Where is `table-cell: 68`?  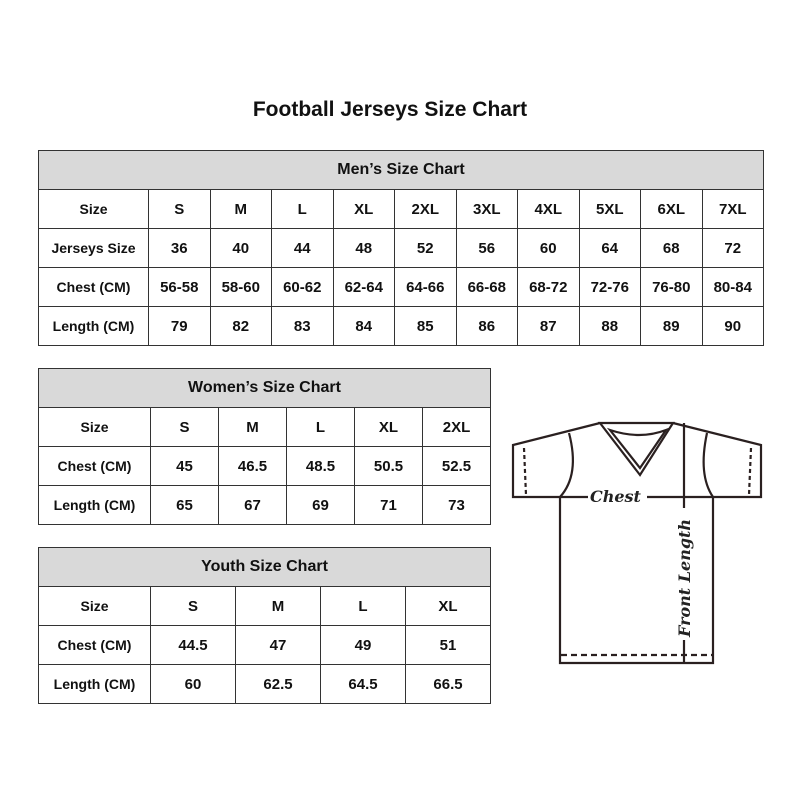
table-cell: 68 is located at coordinates (671, 248).